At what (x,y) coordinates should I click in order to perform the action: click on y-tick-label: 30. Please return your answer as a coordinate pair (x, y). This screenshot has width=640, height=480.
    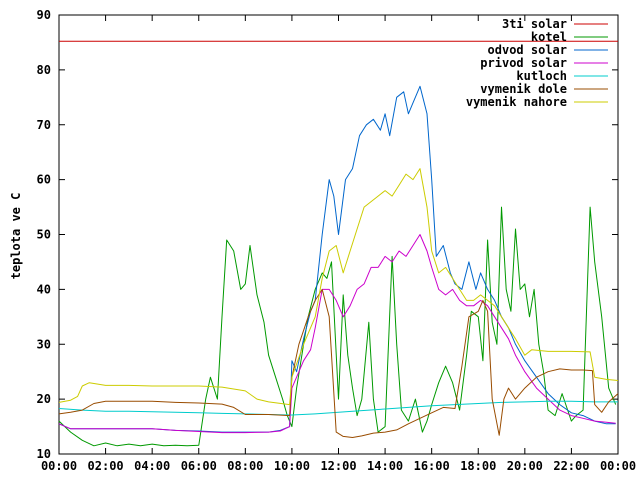
    Looking at the image, I should click on (44, 344).